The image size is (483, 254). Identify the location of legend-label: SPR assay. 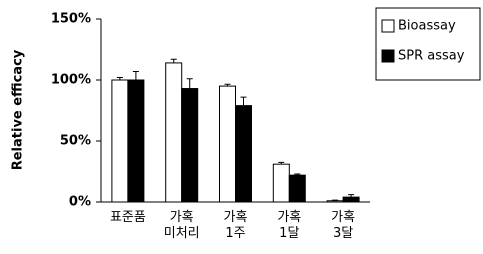
(431, 56).